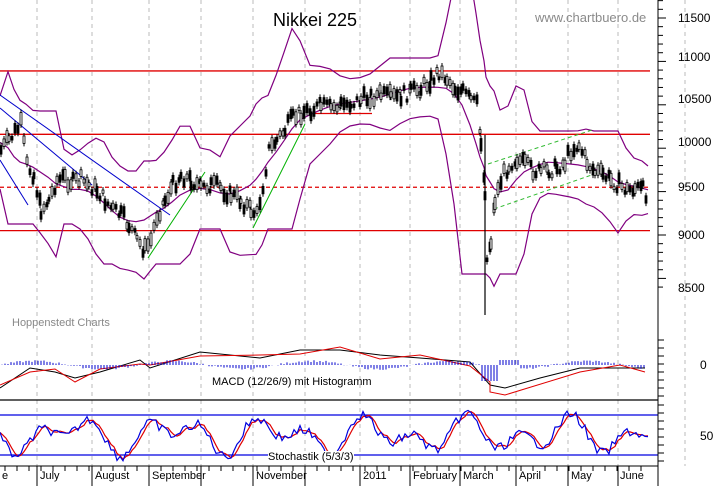 The width and height of the screenshot is (723, 486). What do you see at coordinates (478, 476) in the screenshot?
I see `month-label: March` at bounding box center [478, 476].